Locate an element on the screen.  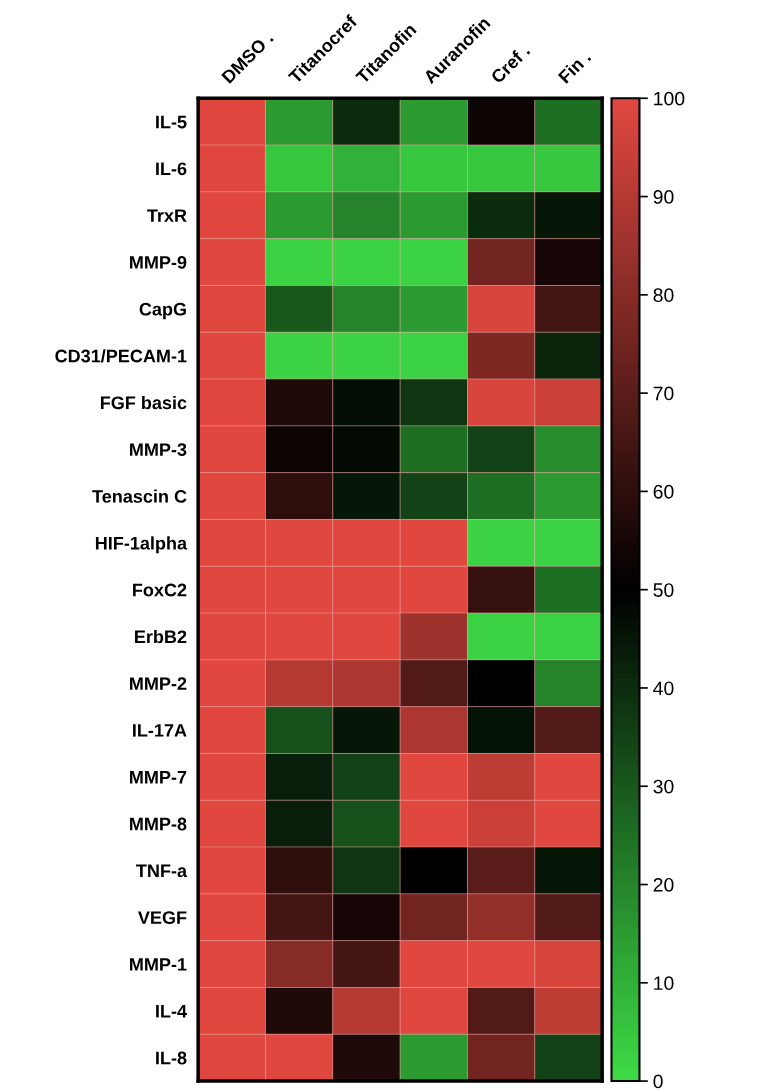
y-tick-label: MMP-2 is located at coordinates (158, 683).